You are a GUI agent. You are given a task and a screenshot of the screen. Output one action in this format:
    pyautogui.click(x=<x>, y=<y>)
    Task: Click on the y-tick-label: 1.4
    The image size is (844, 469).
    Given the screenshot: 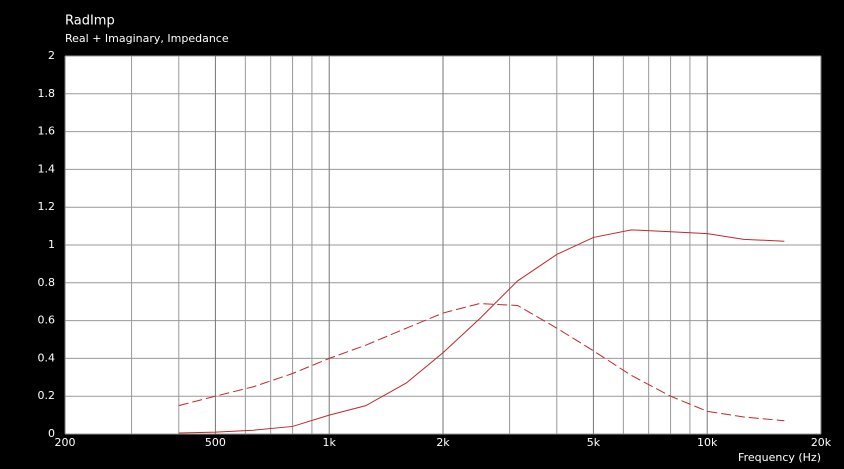 What is the action you would take?
    pyautogui.click(x=47, y=168)
    